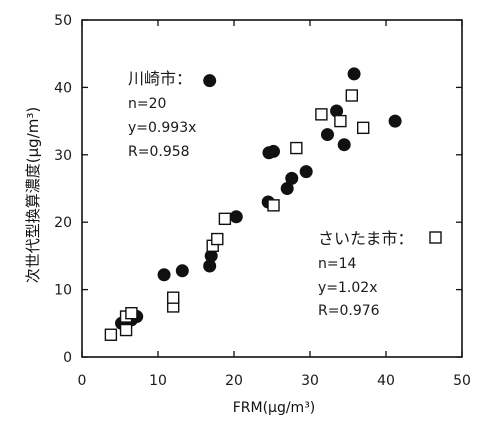  What do you see at coordinates (147, 104) in the screenshot?
I see `kawasaki-n: n=20` at bounding box center [147, 104].